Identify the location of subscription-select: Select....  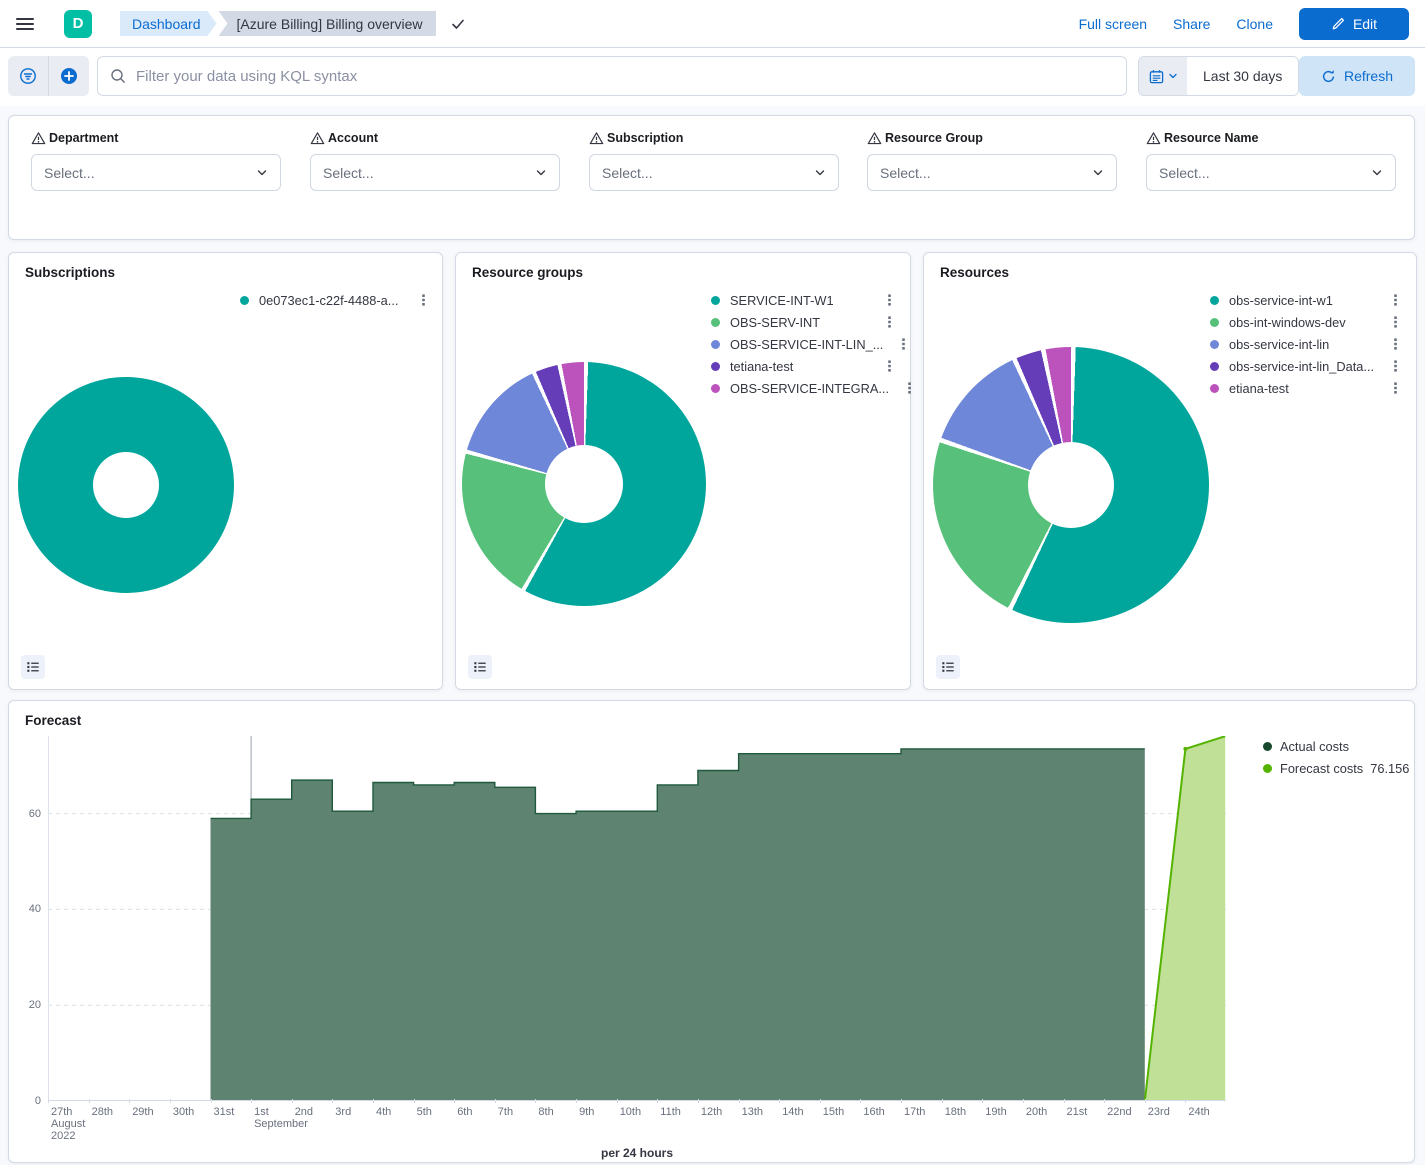
(714, 172).